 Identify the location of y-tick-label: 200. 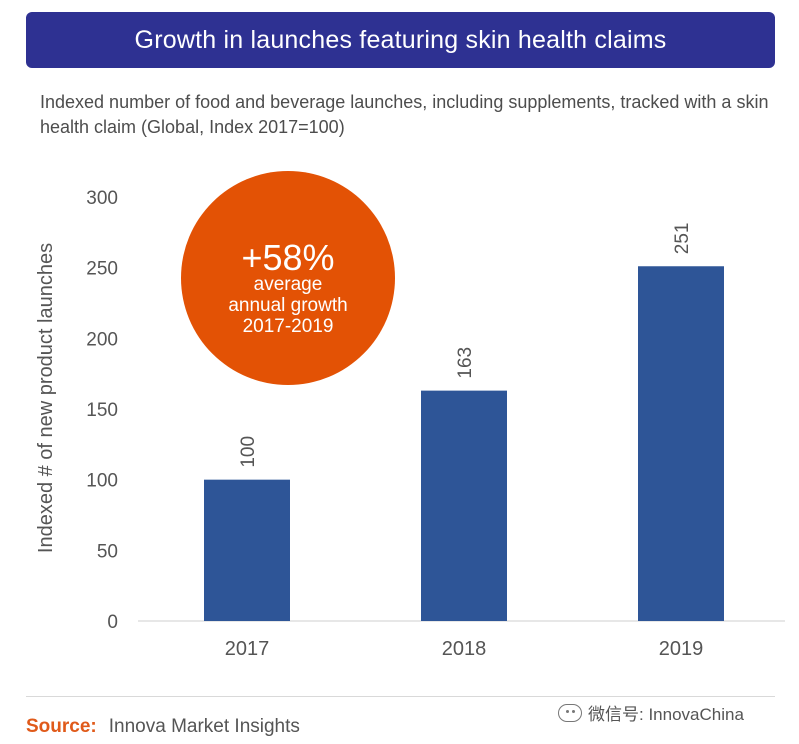
(102, 339).